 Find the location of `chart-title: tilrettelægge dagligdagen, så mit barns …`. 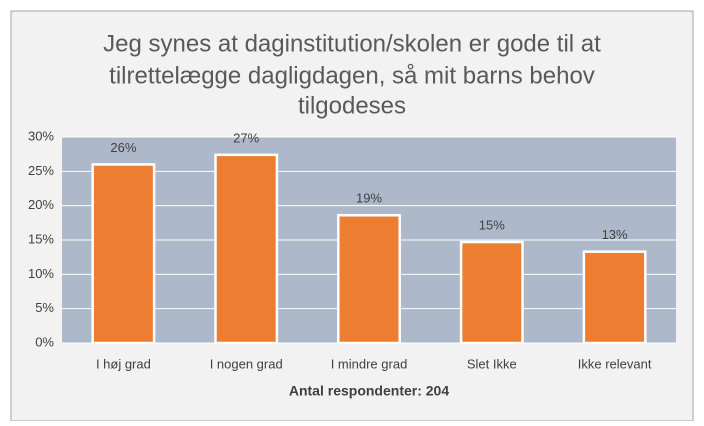

chart-title: tilrettelægge dagligdagen, så mit barns … is located at coordinates (352, 75).